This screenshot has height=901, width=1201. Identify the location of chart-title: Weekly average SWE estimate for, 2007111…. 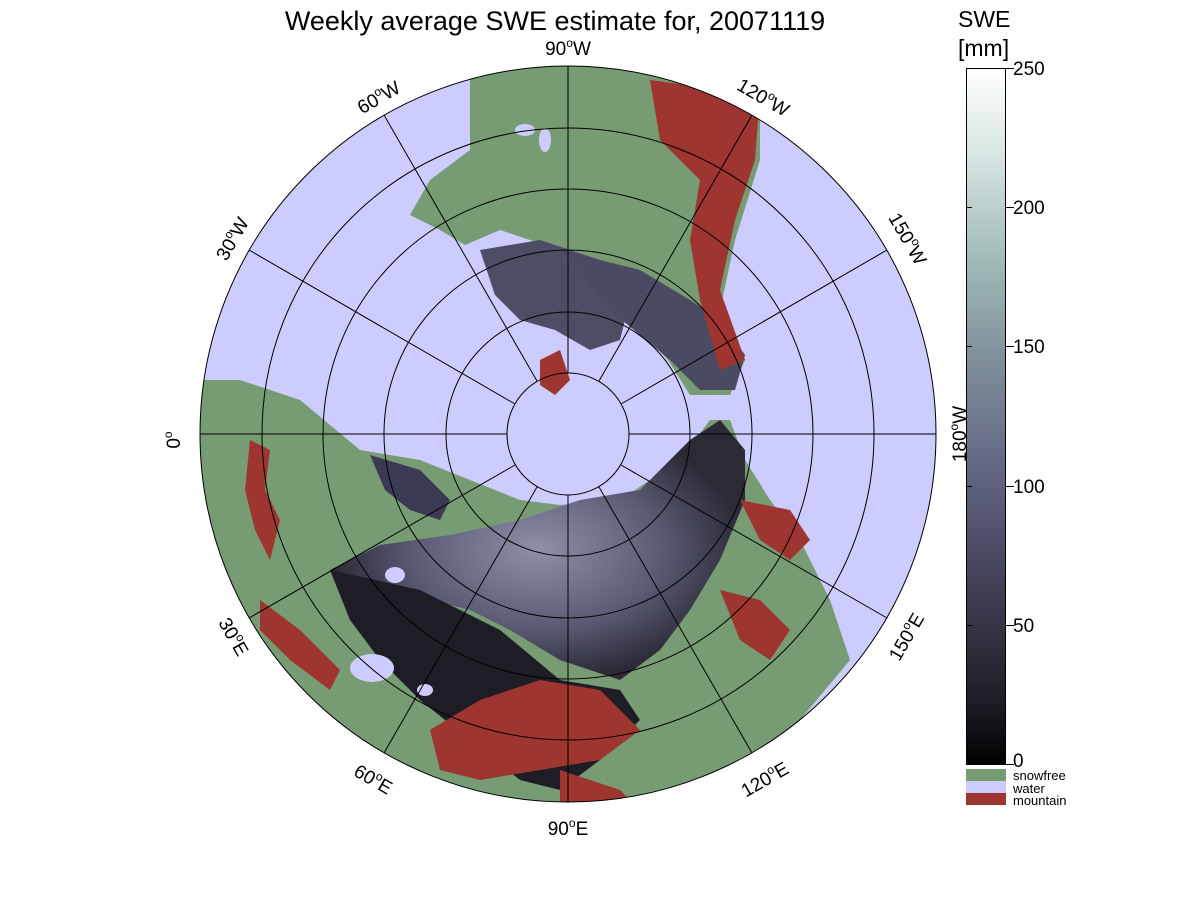
(555, 21).